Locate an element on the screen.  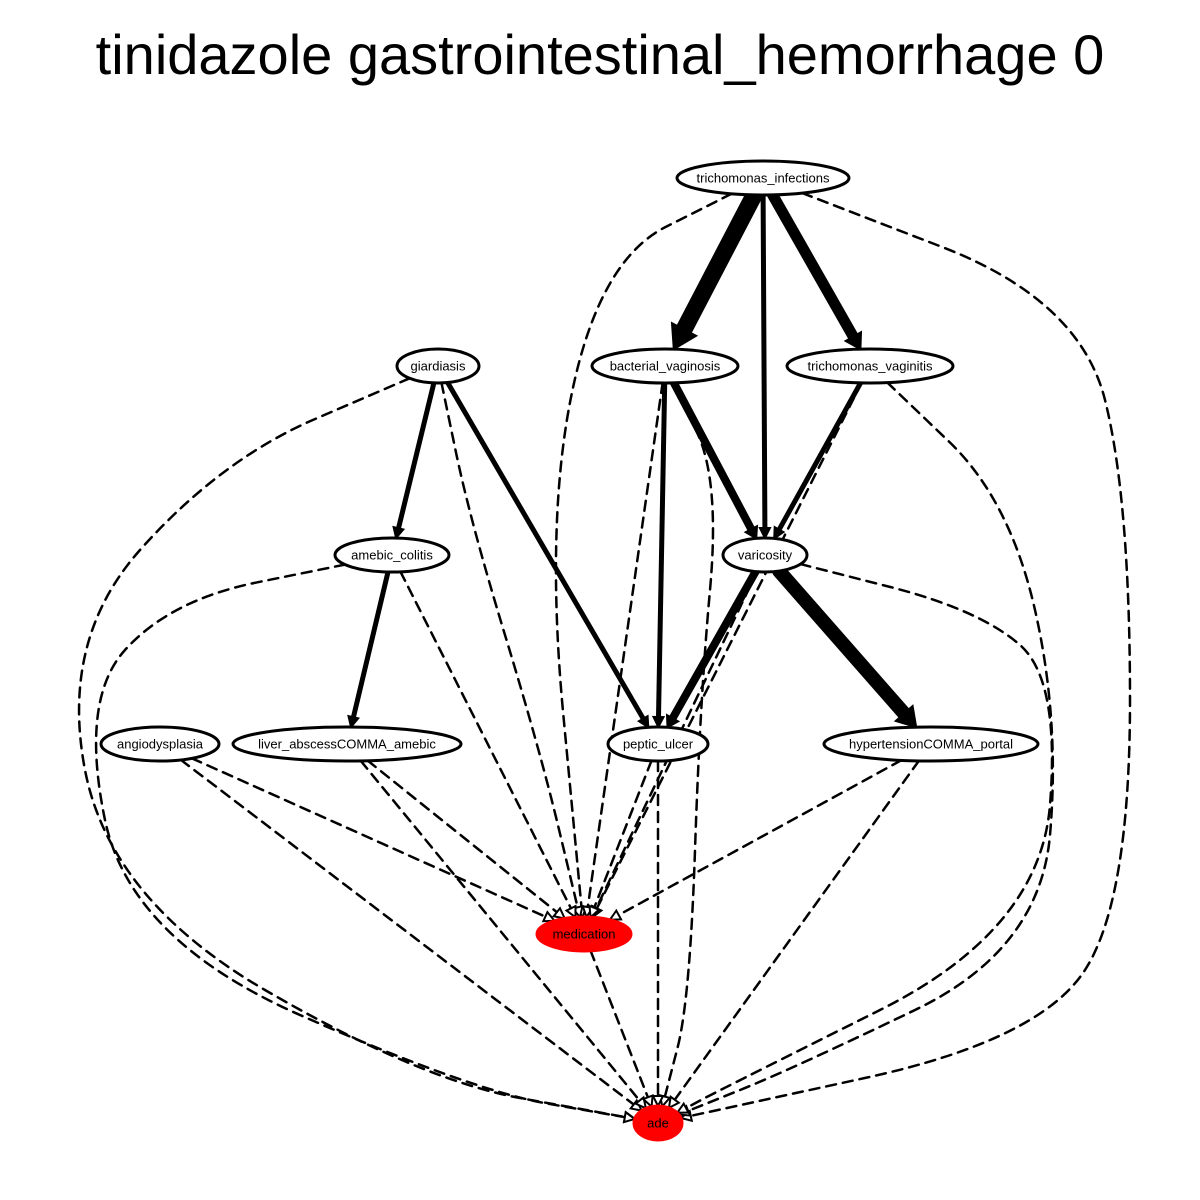
node-ade: ade is located at coordinates (658, 1123).